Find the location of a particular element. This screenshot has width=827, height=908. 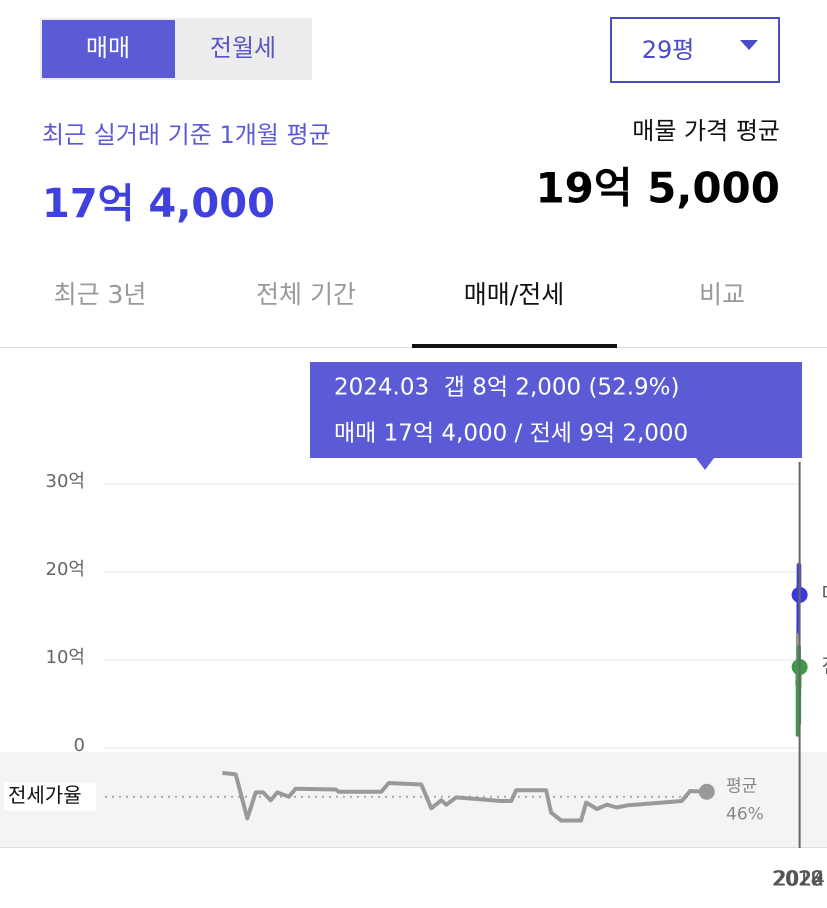

tooltip-line: 매매 17억 4,000 / 전세 9억 2,000 is located at coordinates (511, 434).